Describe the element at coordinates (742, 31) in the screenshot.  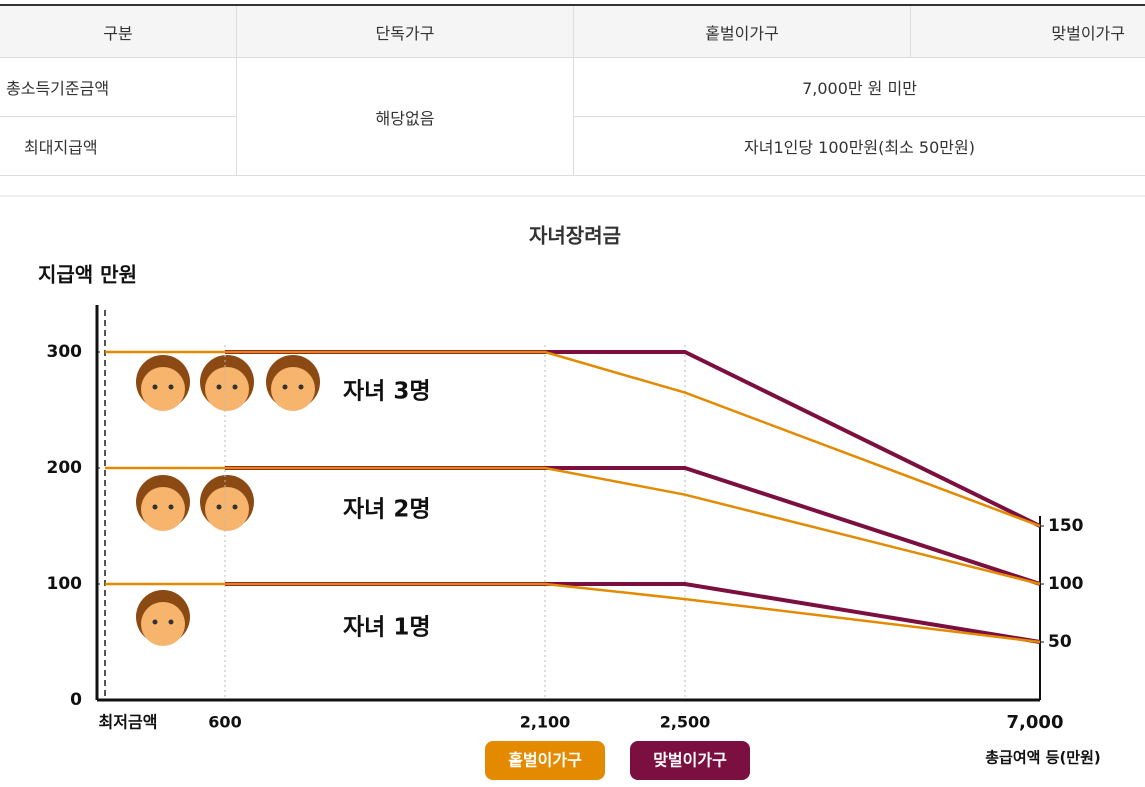
I see `header-cell: 홑벌이가구` at that location.